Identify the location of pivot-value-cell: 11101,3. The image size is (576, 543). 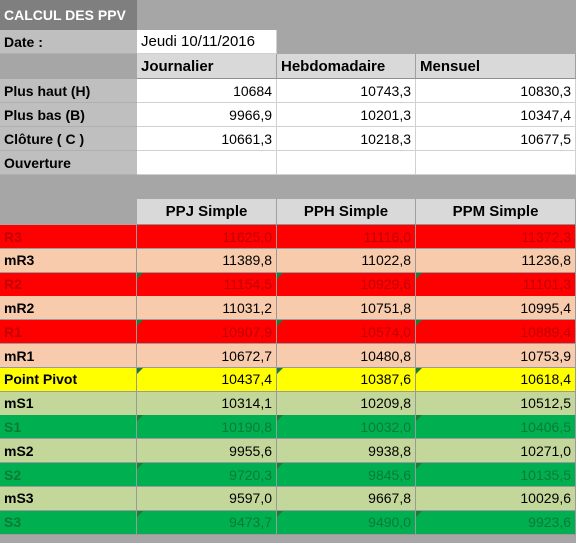
(496, 284).